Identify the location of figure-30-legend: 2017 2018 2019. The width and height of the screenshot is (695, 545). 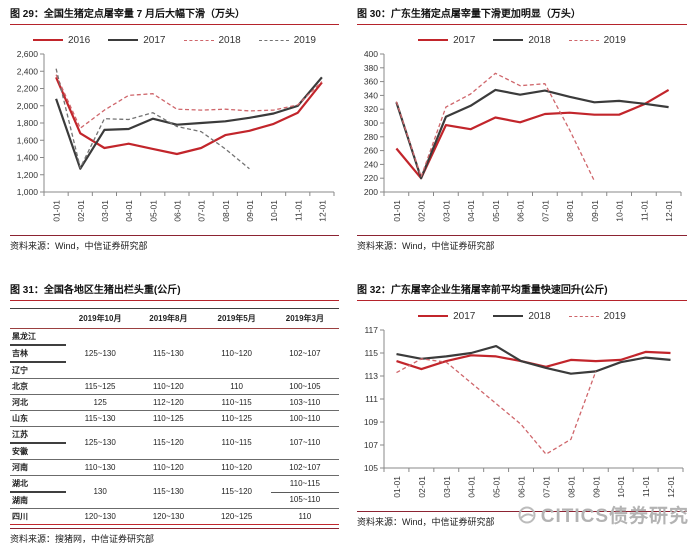
(522, 40).